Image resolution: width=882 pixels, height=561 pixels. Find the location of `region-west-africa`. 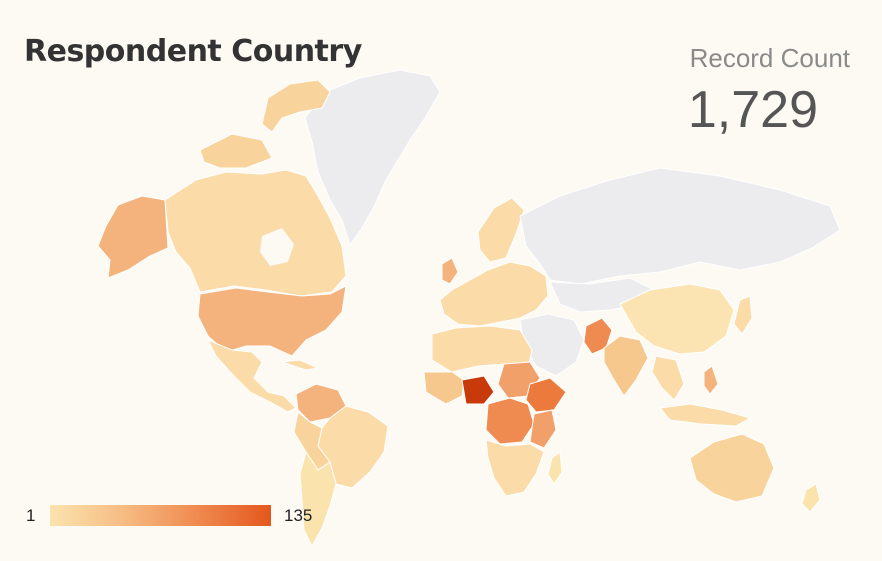

region-west-africa is located at coordinates (444, 388).